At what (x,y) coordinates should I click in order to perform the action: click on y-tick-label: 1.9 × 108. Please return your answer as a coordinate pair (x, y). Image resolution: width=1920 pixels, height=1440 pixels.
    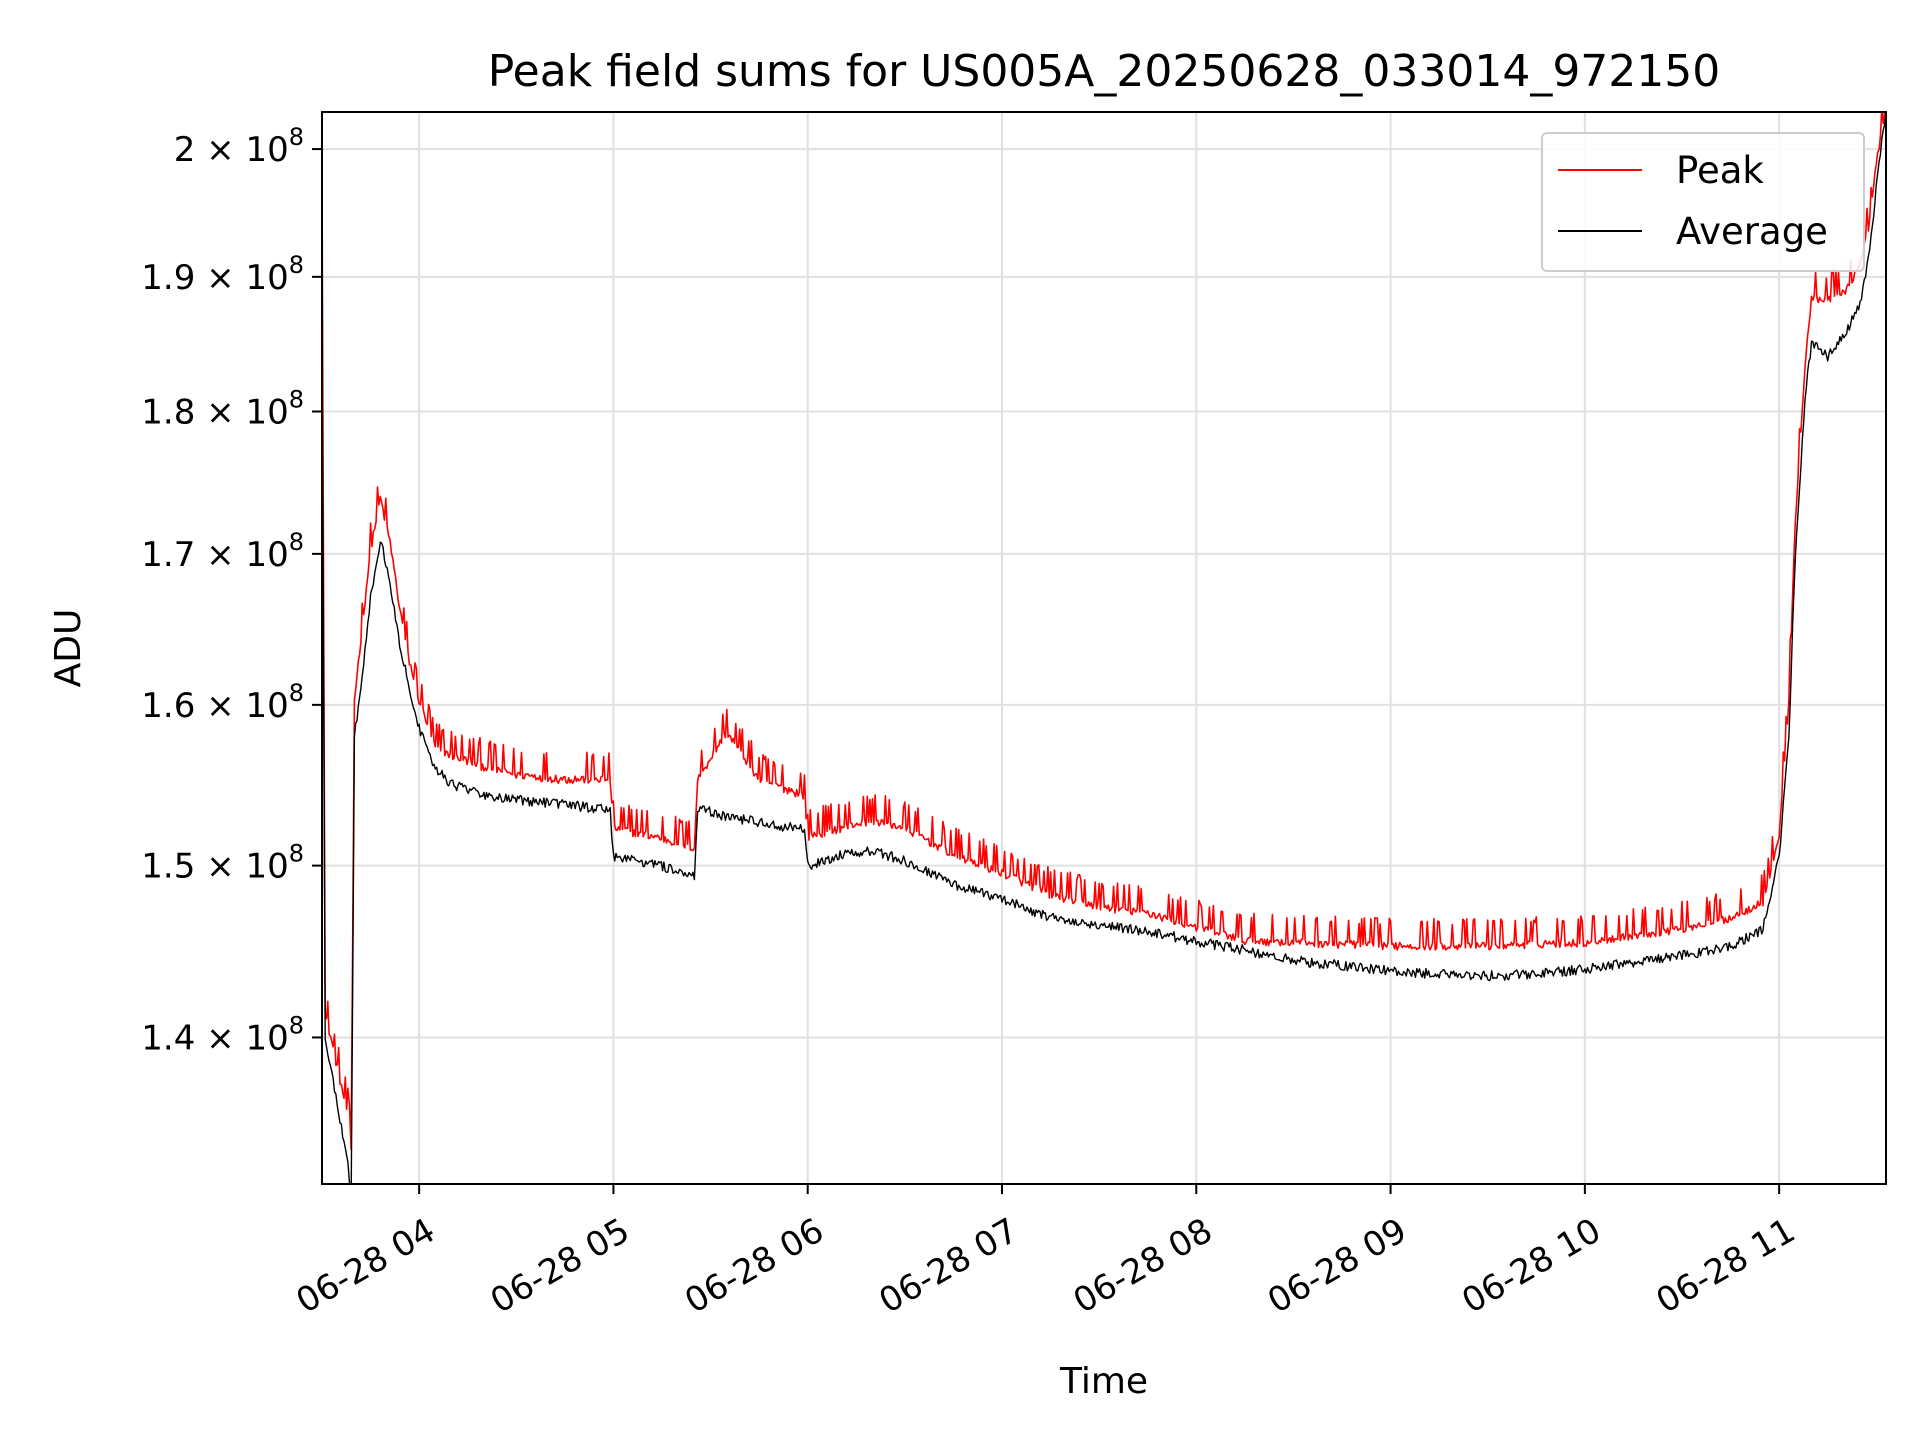
    Looking at the image, I should click on (222, 274).